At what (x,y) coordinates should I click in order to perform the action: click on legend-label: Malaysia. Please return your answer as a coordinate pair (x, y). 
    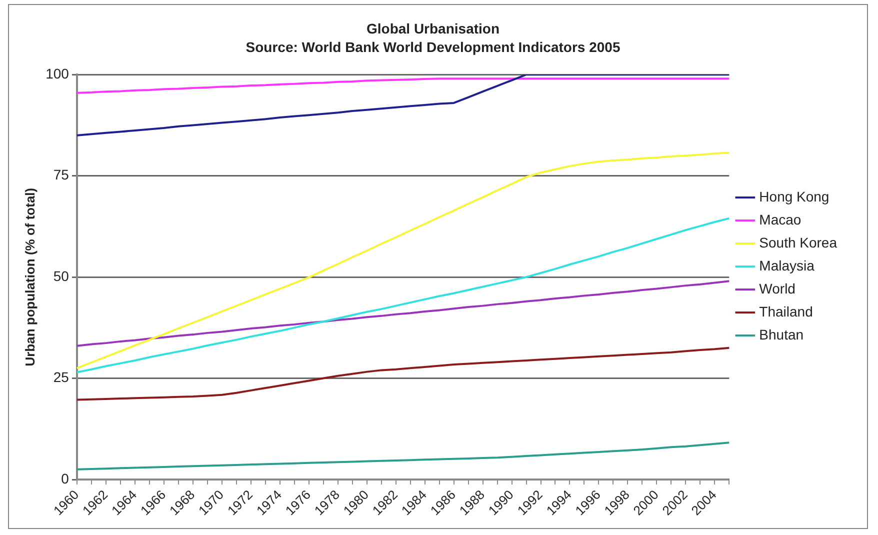
    Looking at the image, I should click on (787, 265).